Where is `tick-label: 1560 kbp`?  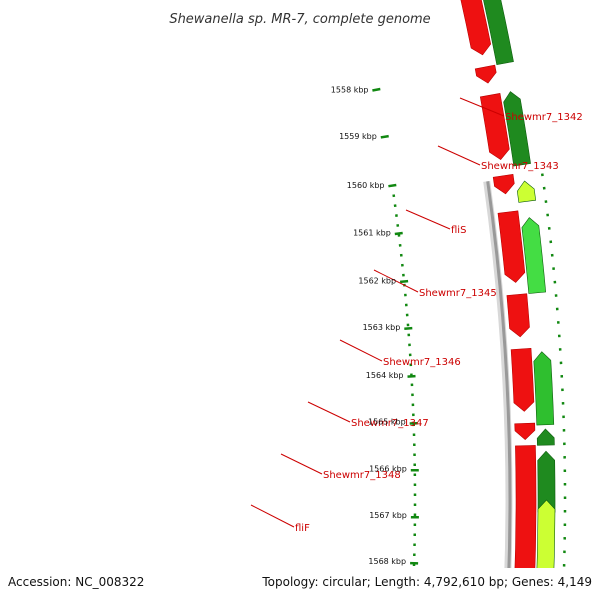
tick-label: 1560 kbp is located at coordinates (366, 185).